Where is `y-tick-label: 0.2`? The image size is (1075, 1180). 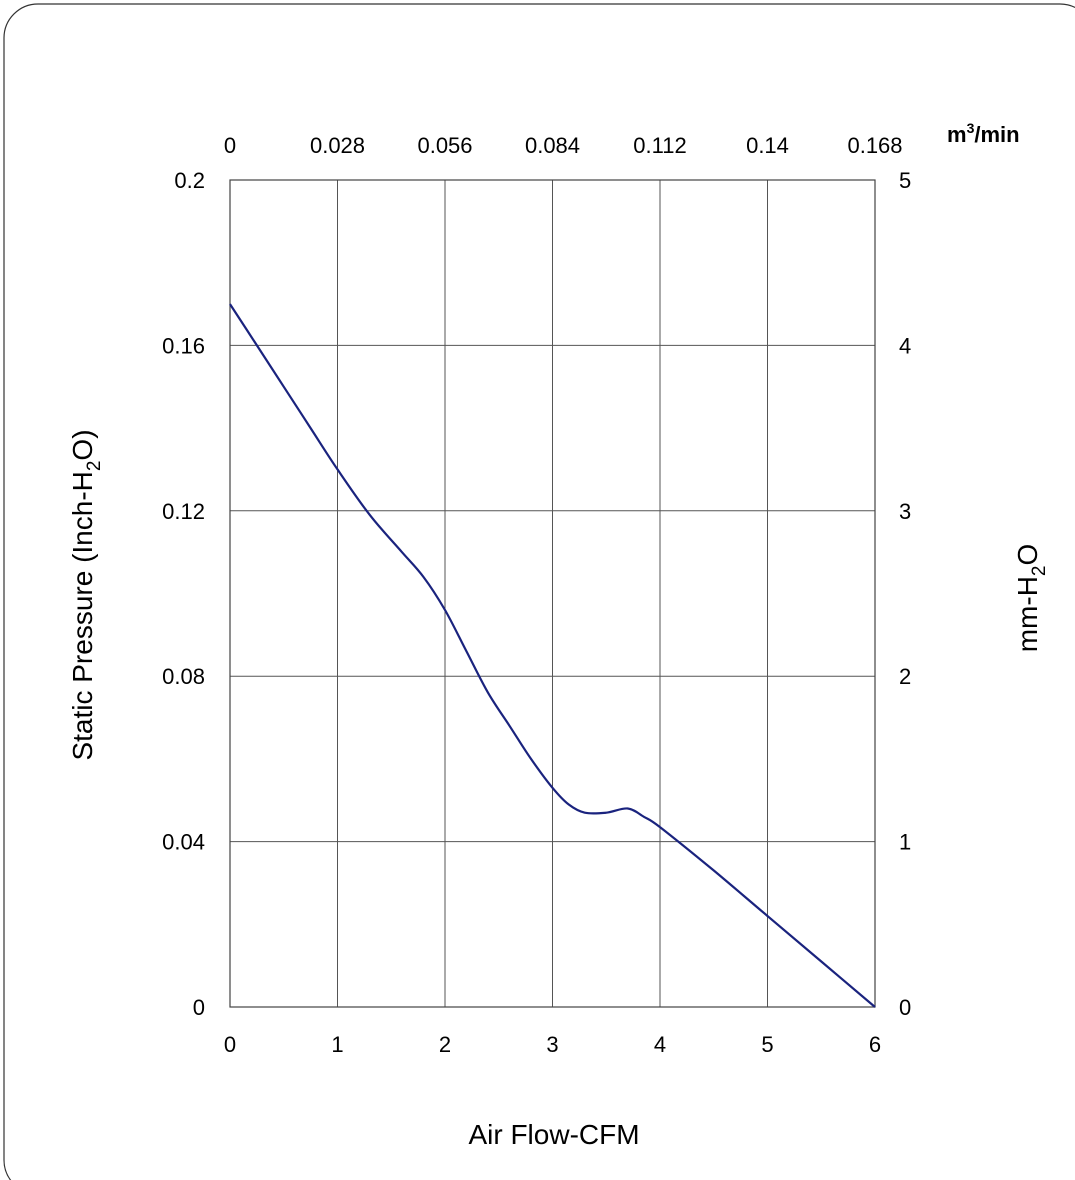
y-tick-label: 0.2 is located at coordinates (189, 180).